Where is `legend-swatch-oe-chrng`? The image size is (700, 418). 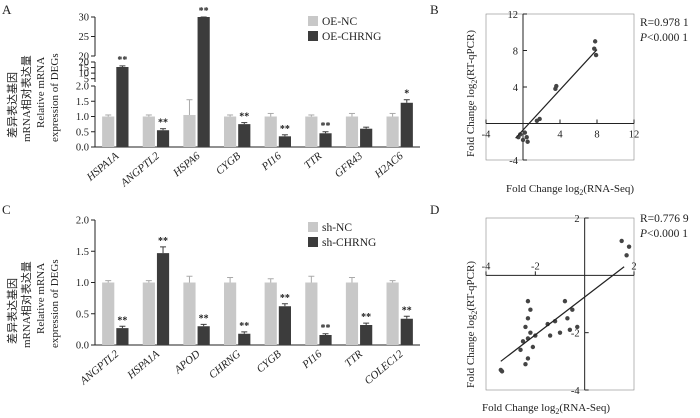 legend-swatch-oe-chrng is located at coordinates (313, 36).